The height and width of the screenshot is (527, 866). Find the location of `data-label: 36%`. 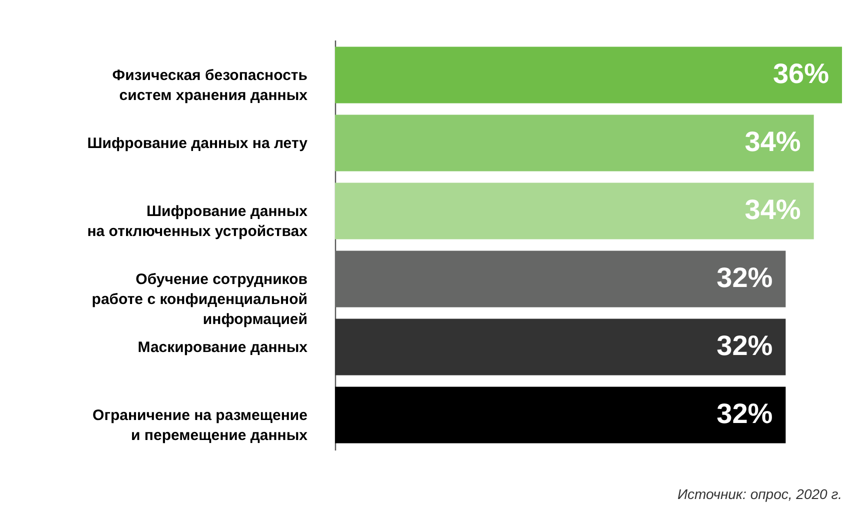

data-label: 36% is located at coordinates (801, 74).